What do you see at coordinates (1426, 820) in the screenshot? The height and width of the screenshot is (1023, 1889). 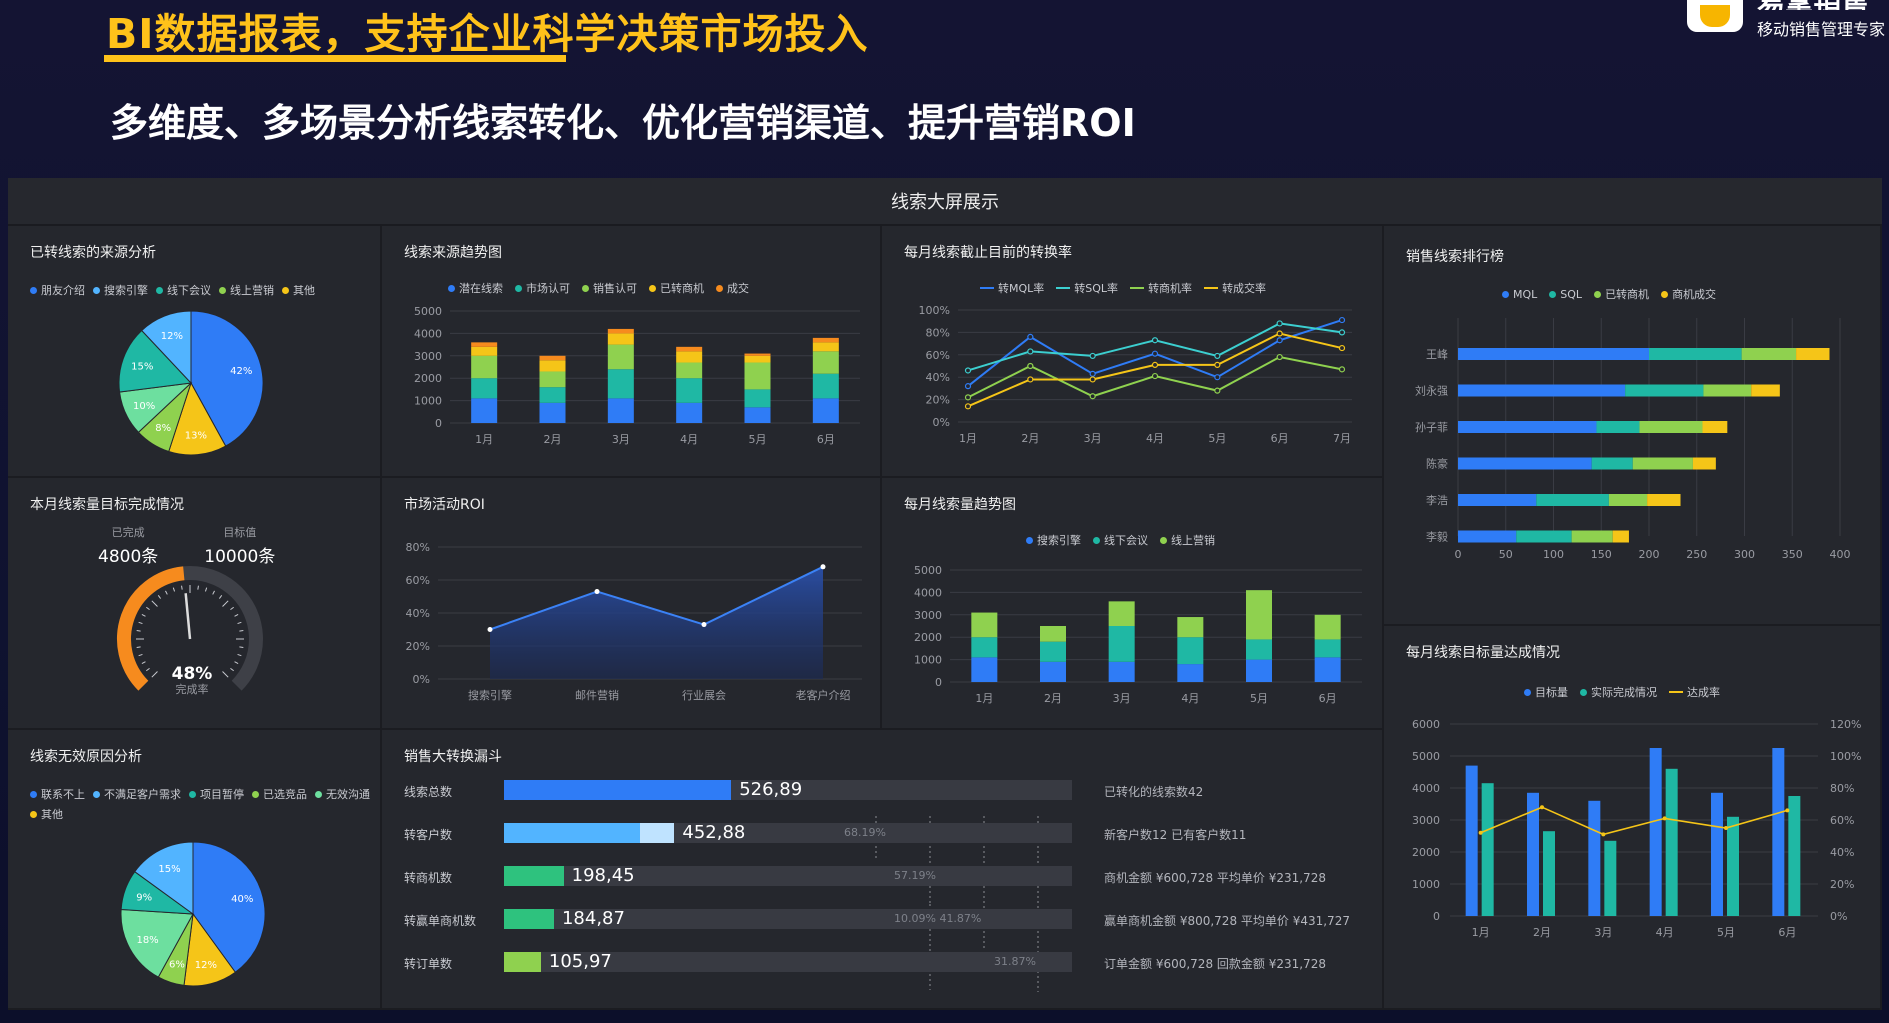 I see `y-tick-label: 3000` at bounding box center [1426, 820].